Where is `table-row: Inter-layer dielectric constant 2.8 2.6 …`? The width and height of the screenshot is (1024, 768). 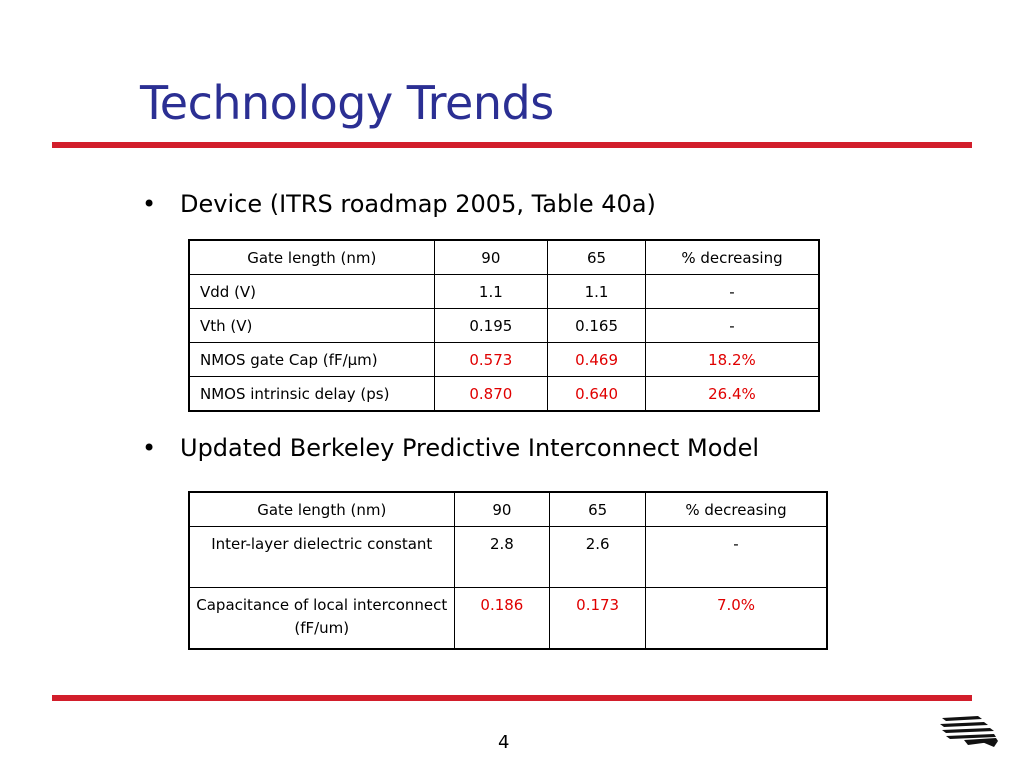
table-row: Inter-layer dielectric constant 2.8 2.6 … is located at coordinates (508, 557).